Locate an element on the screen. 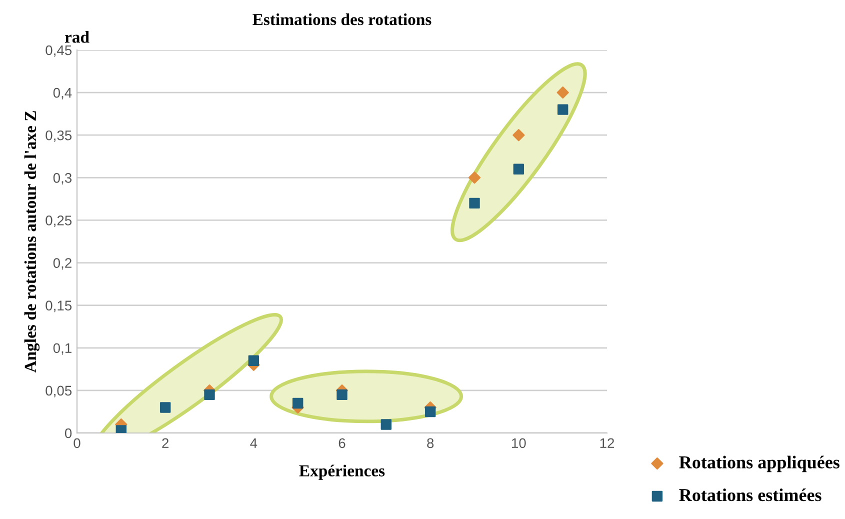 Image resolution: width=845 pixels, height=519 pixels. y-tick-label: 0,45 is located at coordinates (59, 51).